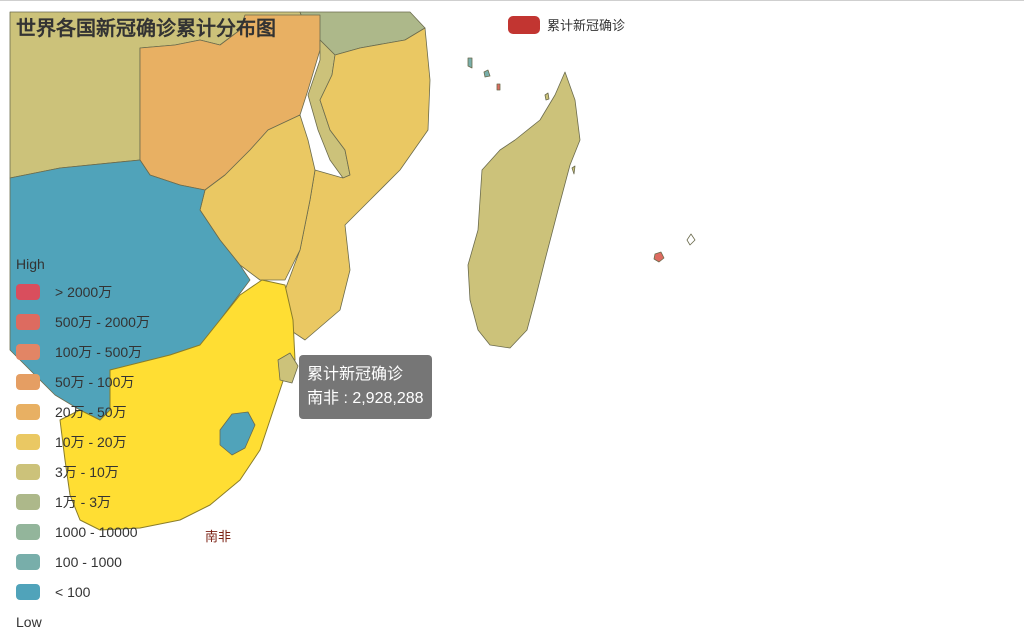 The width and height of the screenshot is (1024, 635). What do you see at coordinates (355, 374) in the screenshot?
I see `tooltip-series: 累计新冠确诊` at bounding box center [355, 374].